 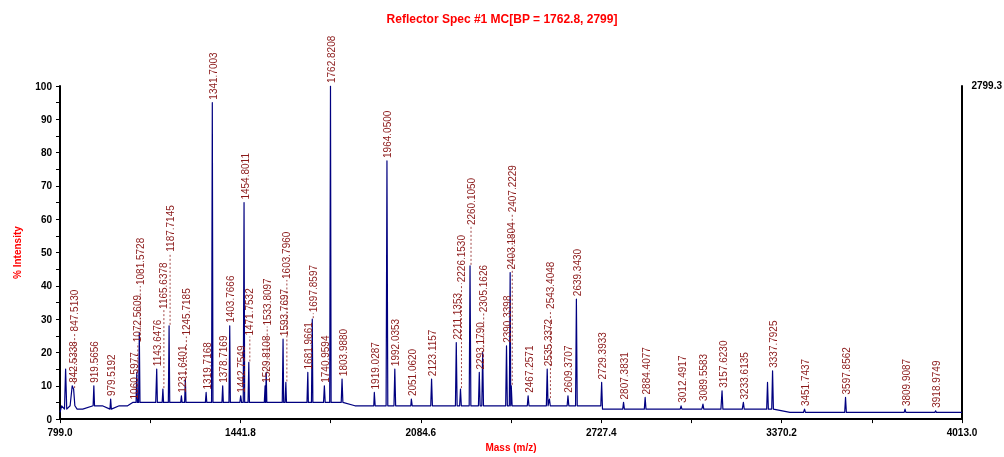 What do you see at coordinates (502, 19) in the screenshot?
I see `chart-title: Reflector Spec #1 MC[BP = 1762.8, 2799]` at bounding box center [502, 19].